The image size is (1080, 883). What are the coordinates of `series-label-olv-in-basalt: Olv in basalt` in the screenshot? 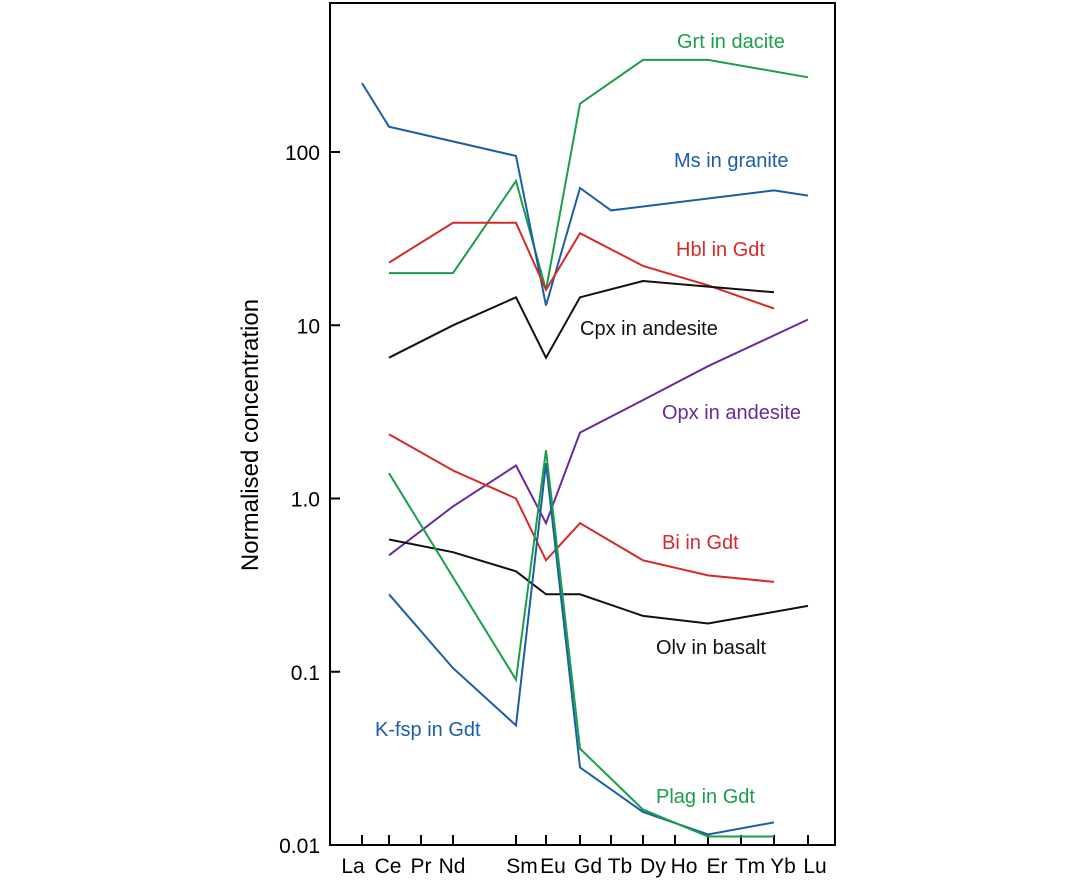 It's located at (711, 648).